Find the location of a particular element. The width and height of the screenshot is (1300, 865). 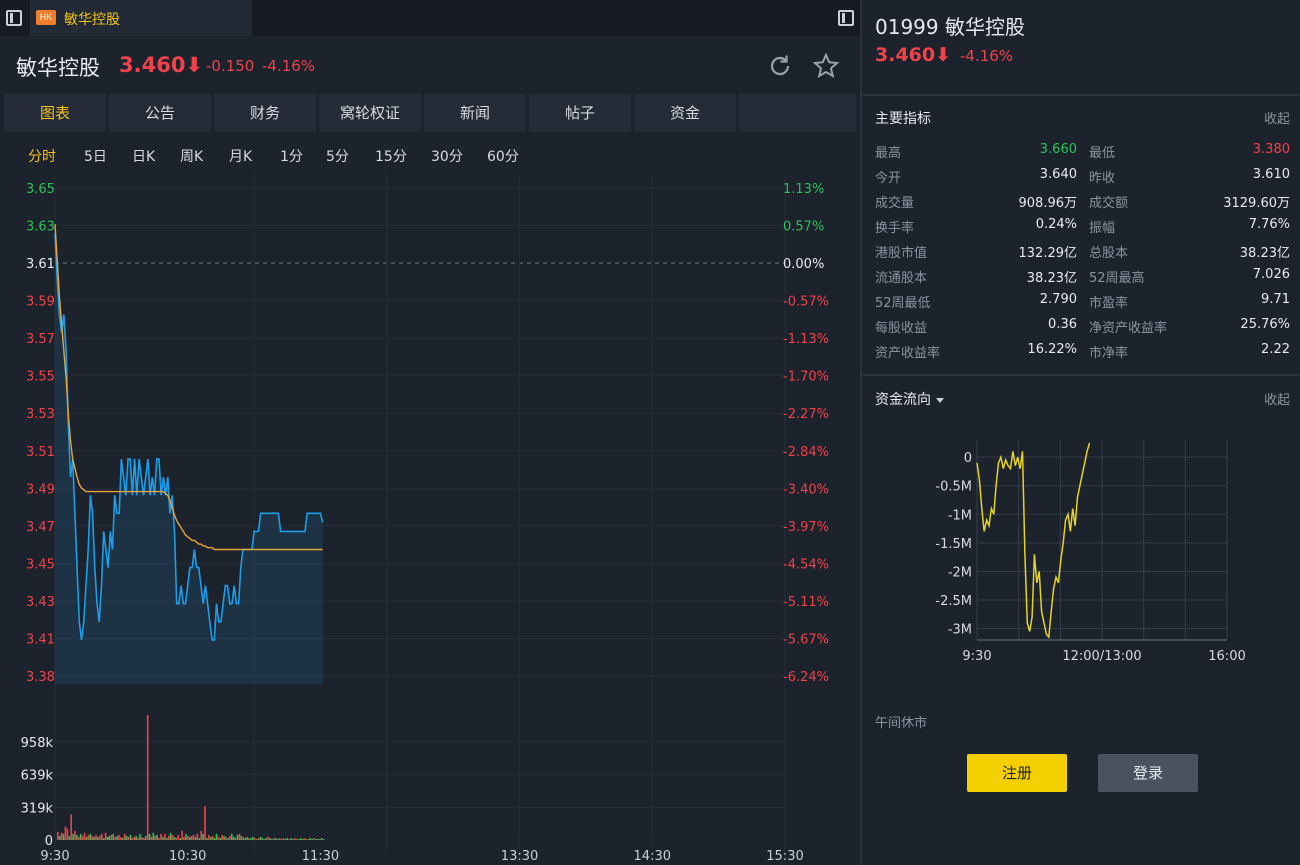

indicators-collapse-link: 收起 is located at coordinates (1276, 119).